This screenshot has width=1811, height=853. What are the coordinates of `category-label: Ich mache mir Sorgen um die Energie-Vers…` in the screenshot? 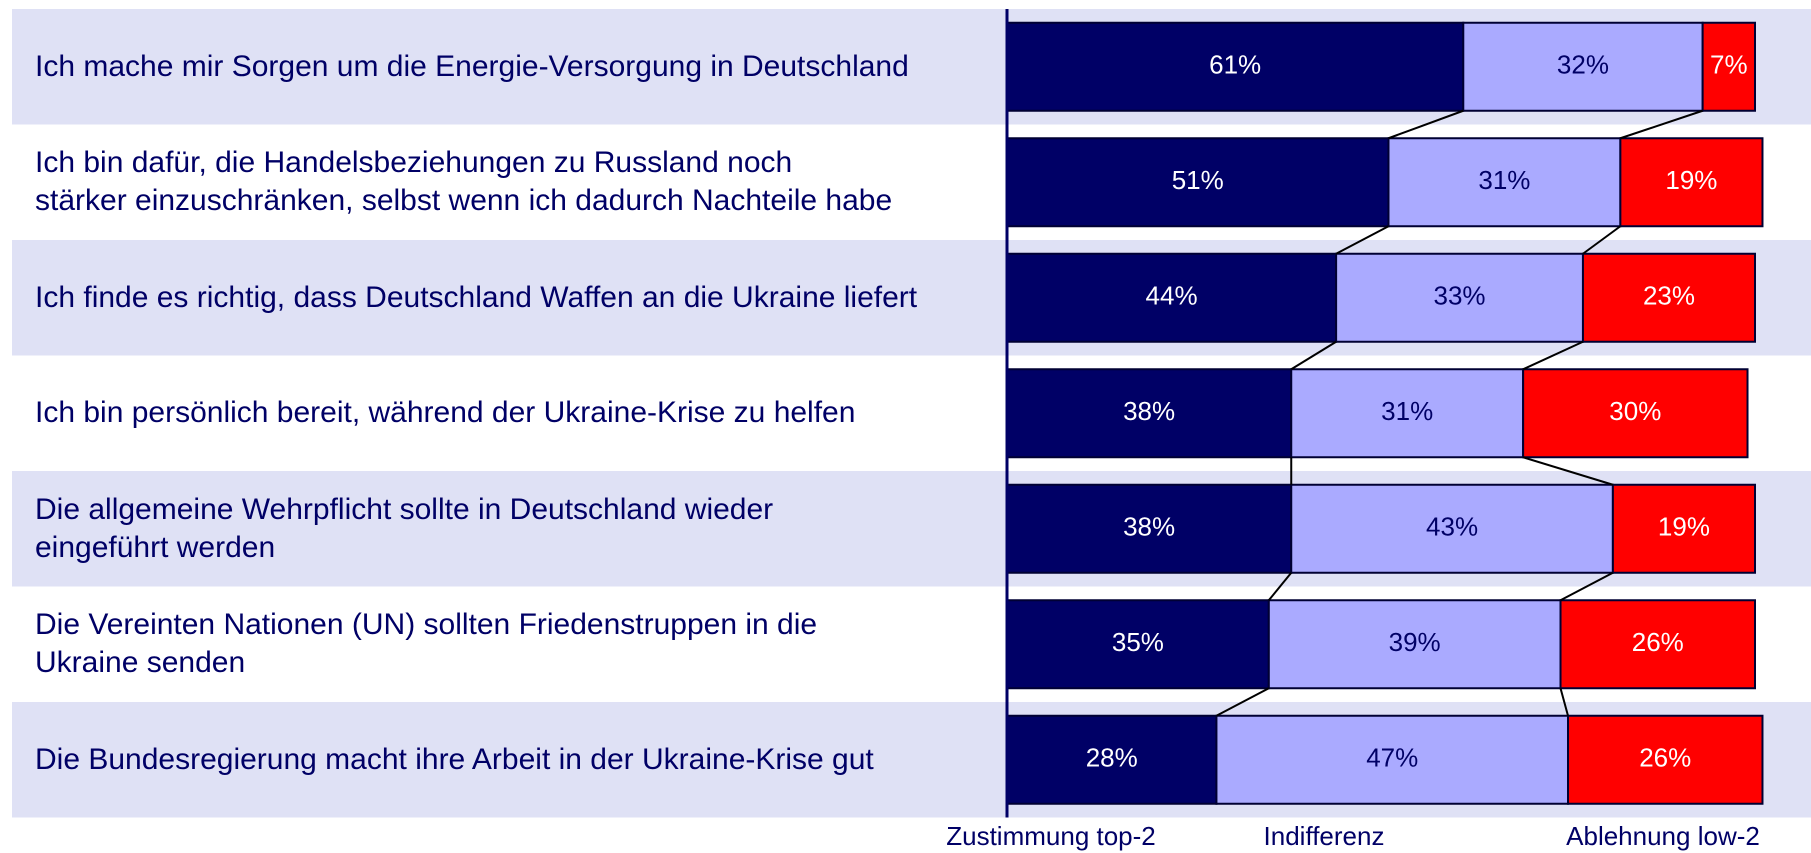 It's located at (472, 66).